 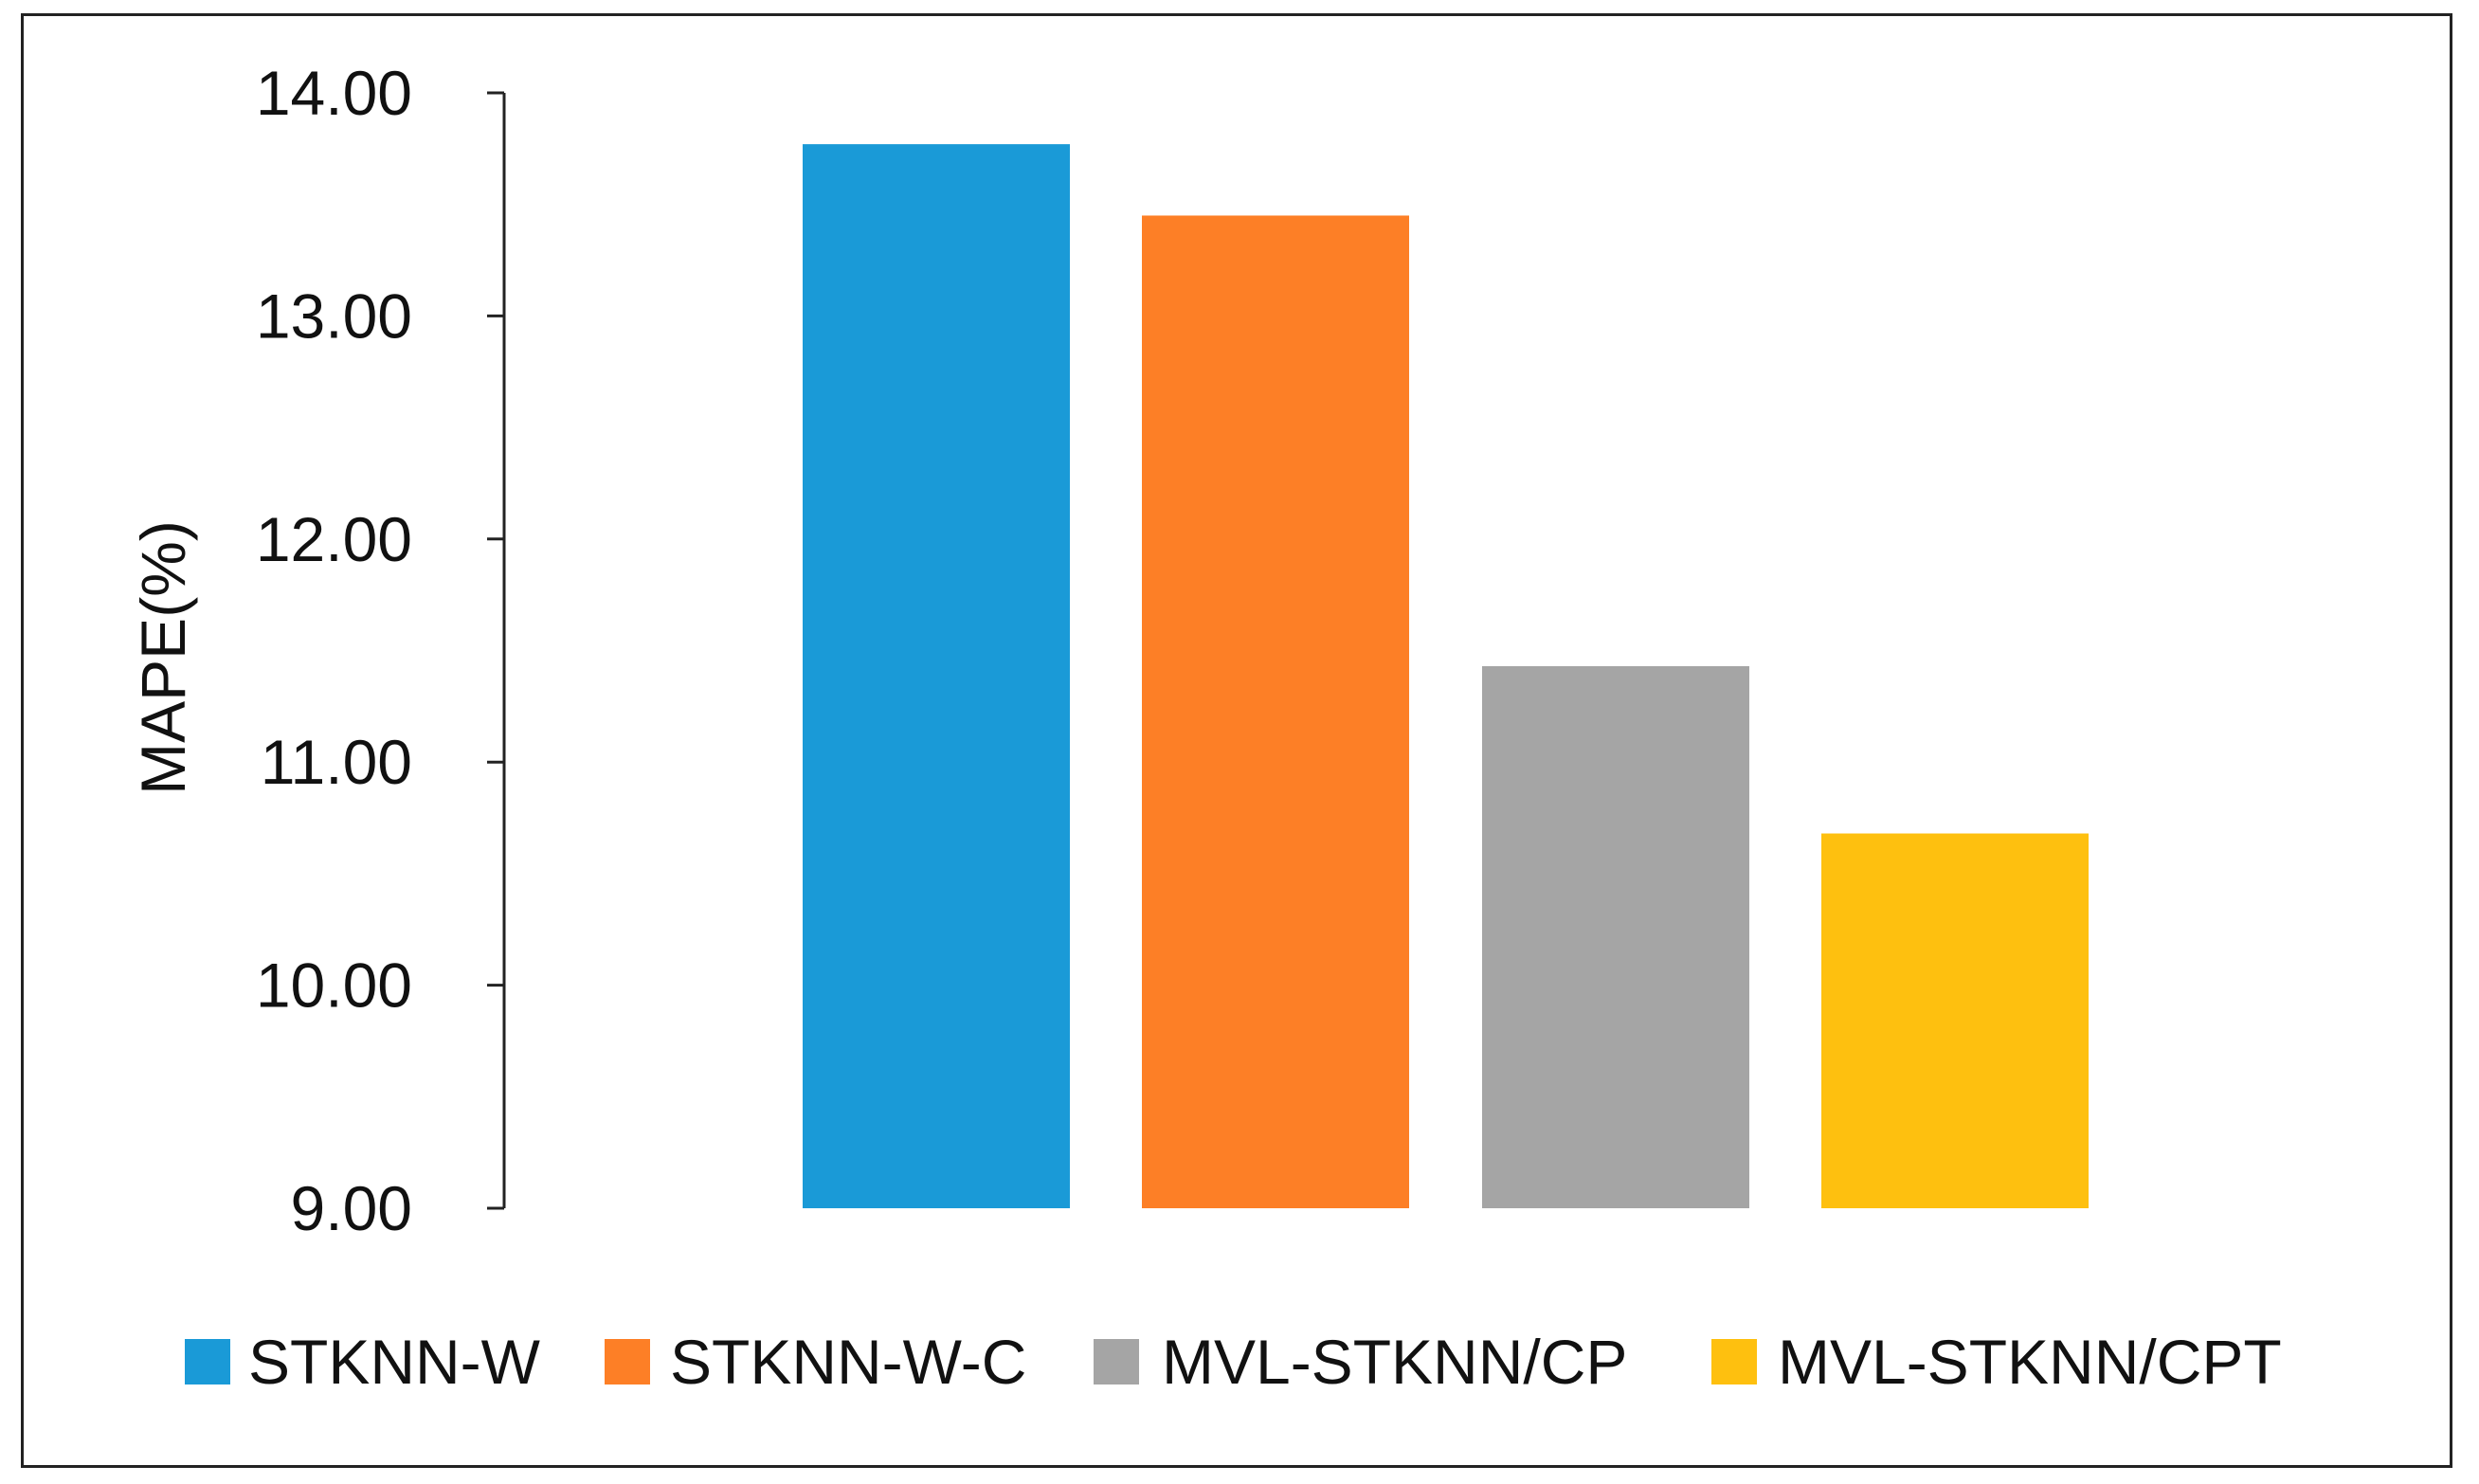 I want to click on bar-stknn-w-c, so click(x=1276, y=712).